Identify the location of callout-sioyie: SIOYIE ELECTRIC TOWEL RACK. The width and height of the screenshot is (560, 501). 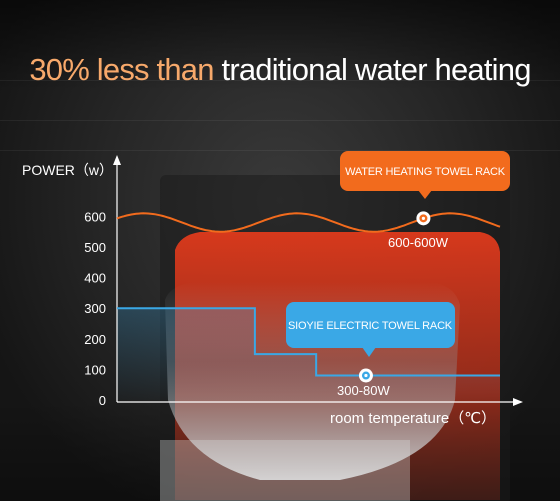
(370, 329).